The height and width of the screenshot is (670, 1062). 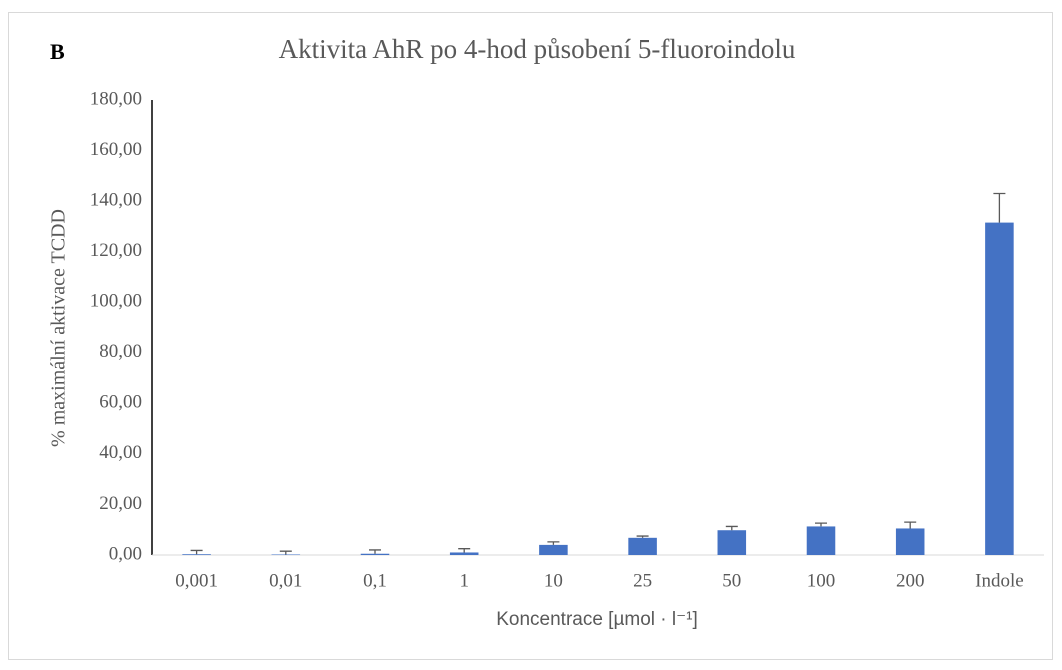 I want to click on y-tick-label: 140,00, so click(x=116, y=199).